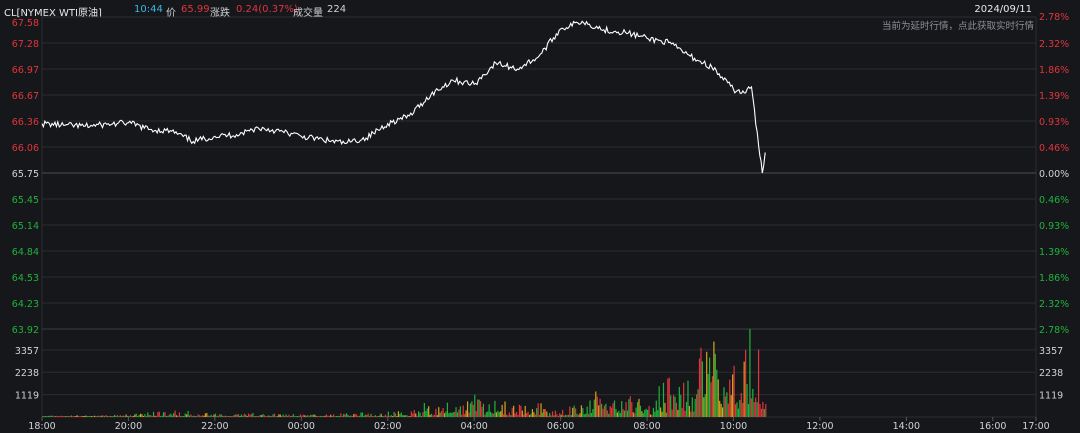  Describe the element at coordinates (25, 330) in the screenshot. I see `price-tick-label: 63.92` at that location.